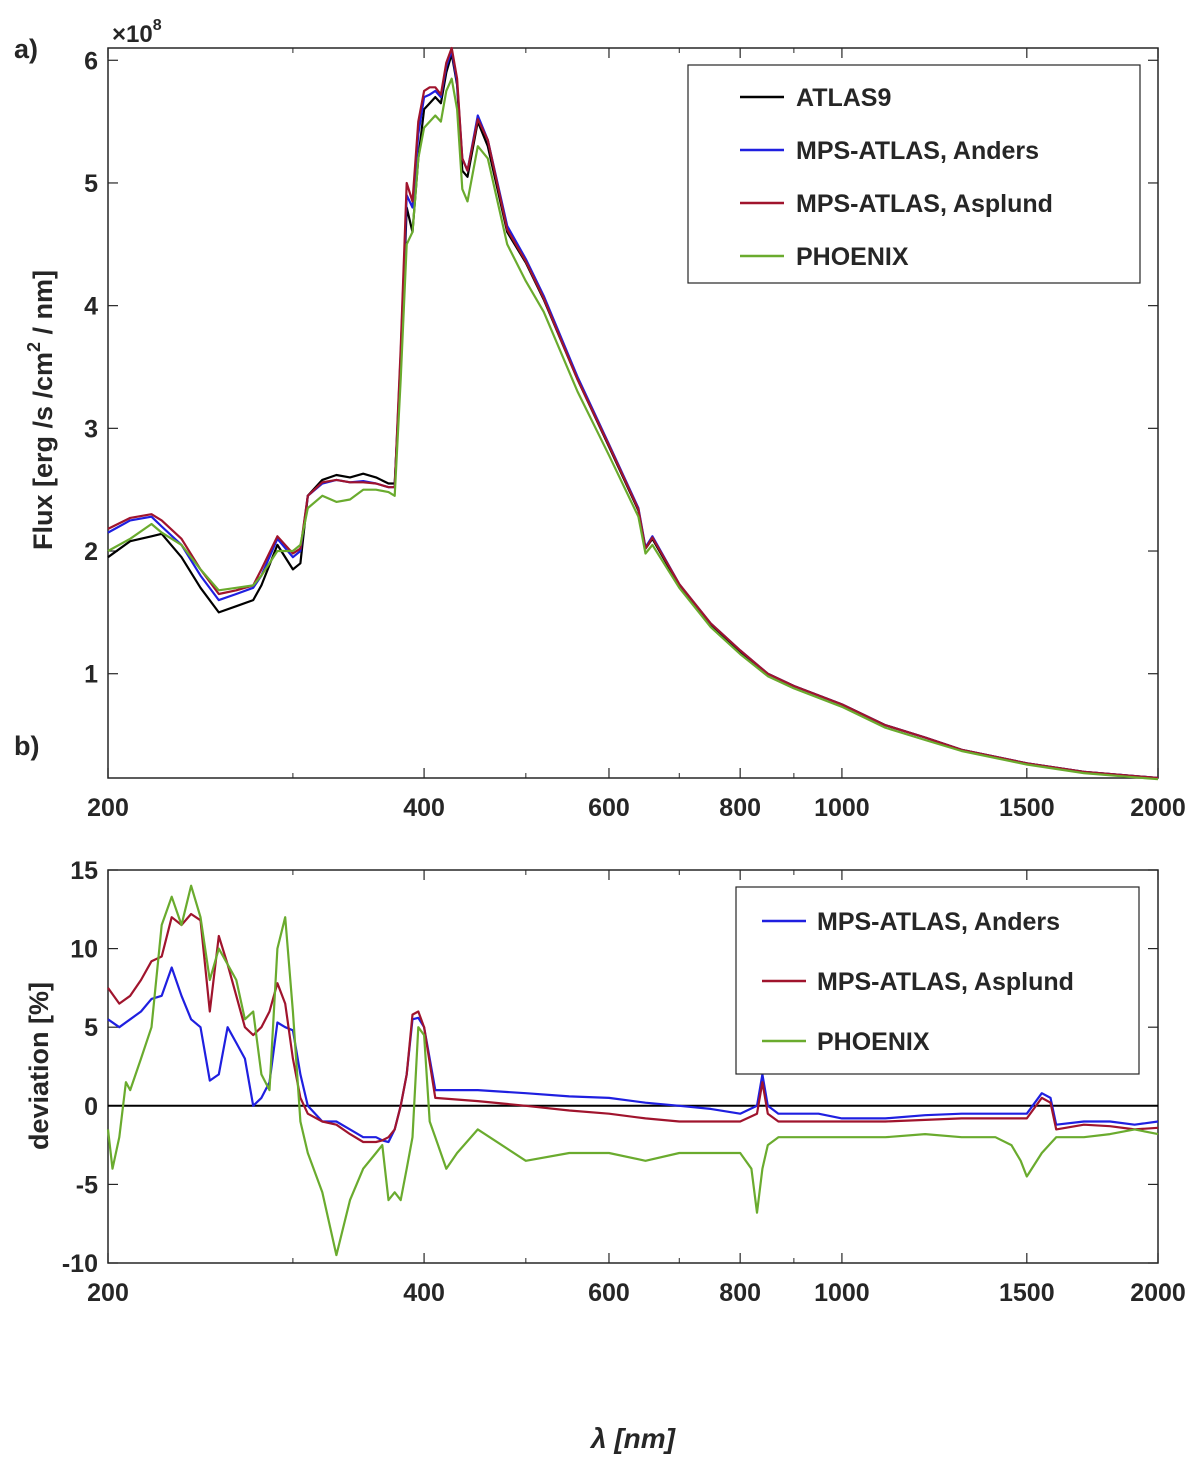  I want to click on y-tick-label: 10, so click(84, 950).